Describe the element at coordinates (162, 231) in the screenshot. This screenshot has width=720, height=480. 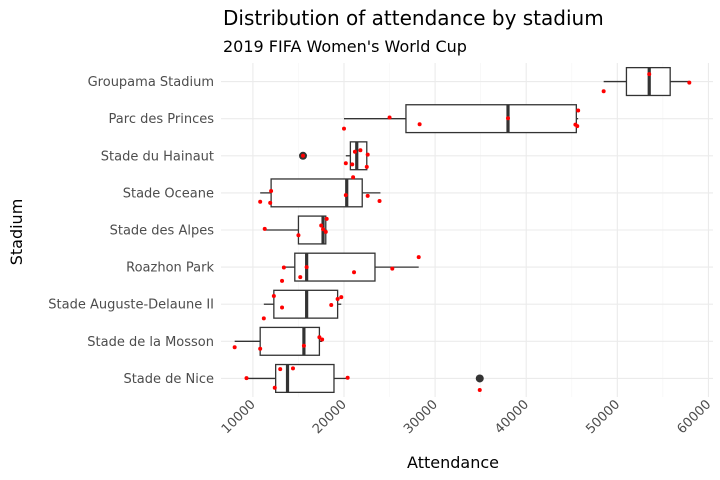
I see `y-tick-label: Stade des Alpes` at that location.